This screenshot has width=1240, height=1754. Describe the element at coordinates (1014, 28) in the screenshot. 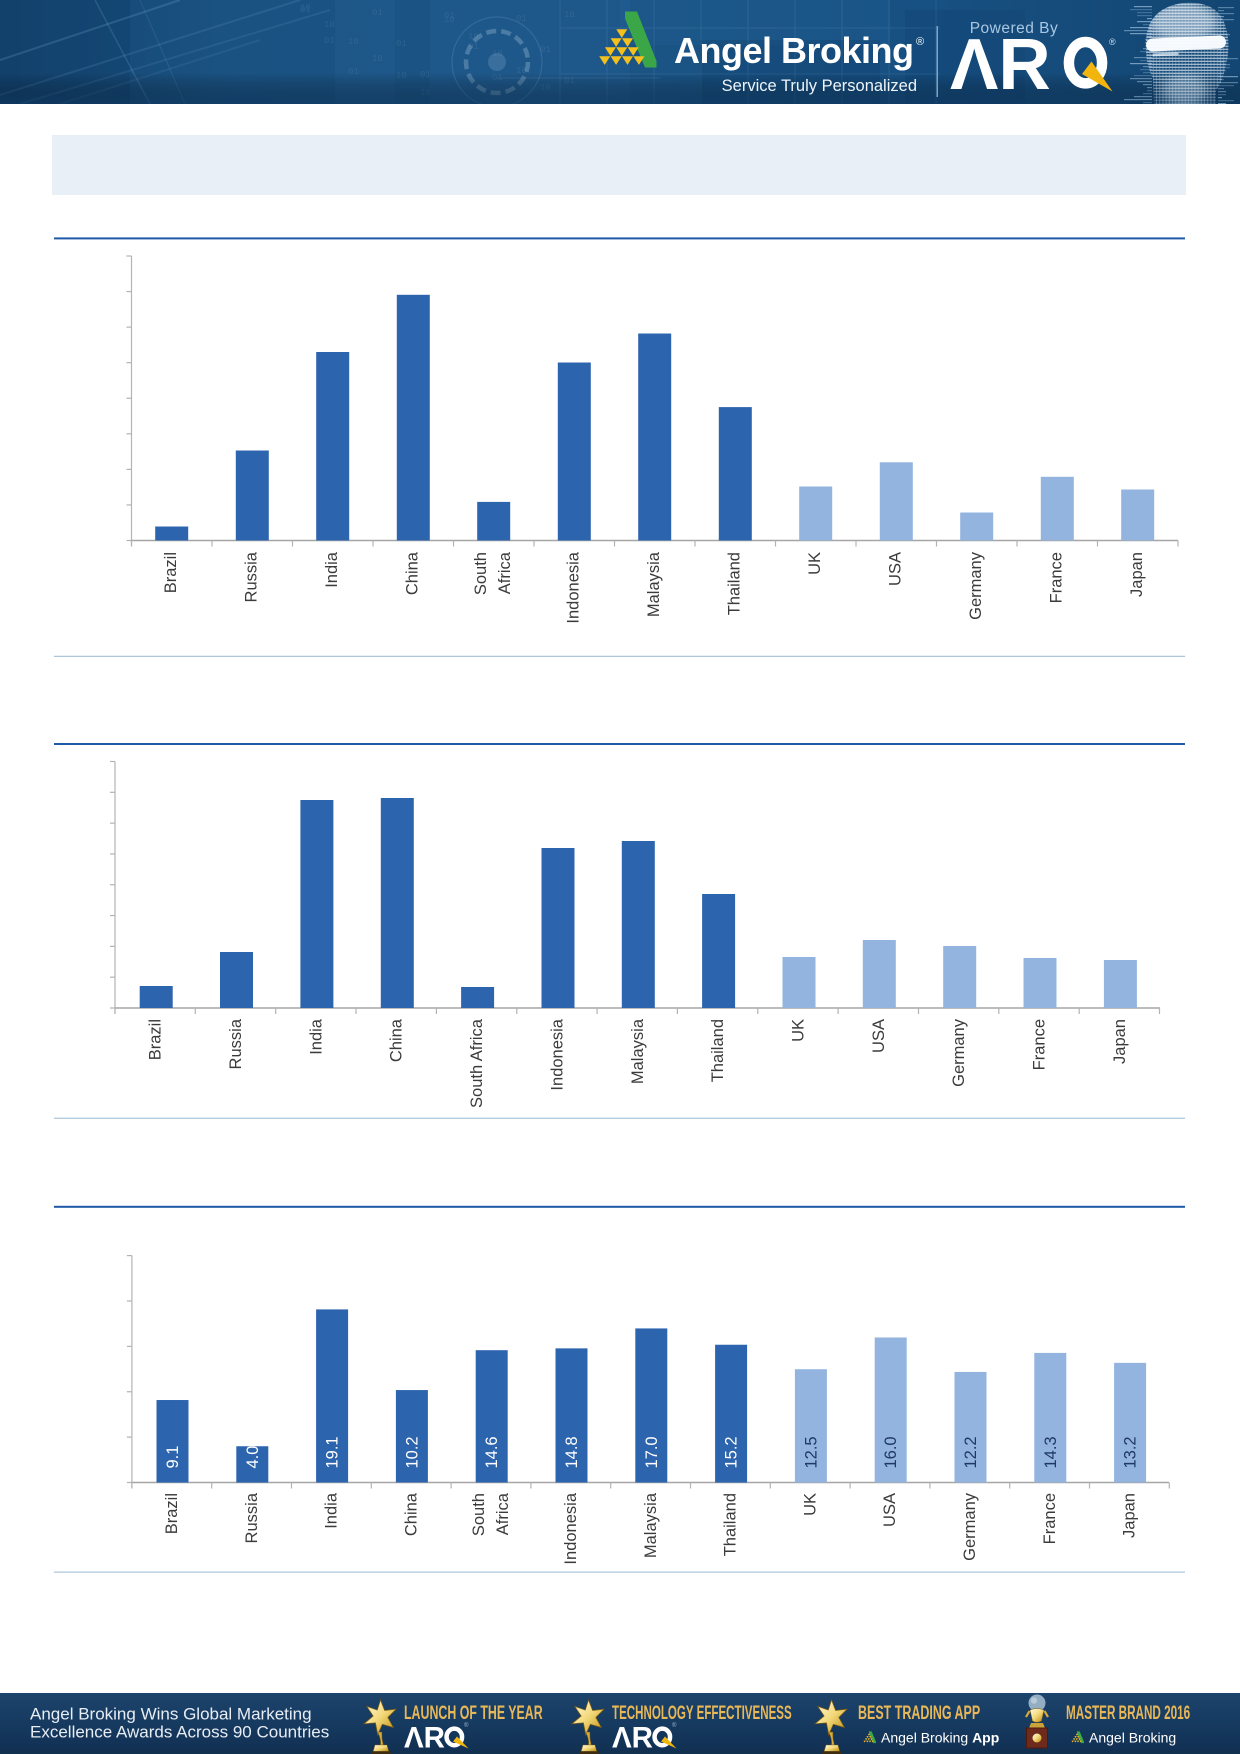

I see `svg-text: Powered By` at that location.